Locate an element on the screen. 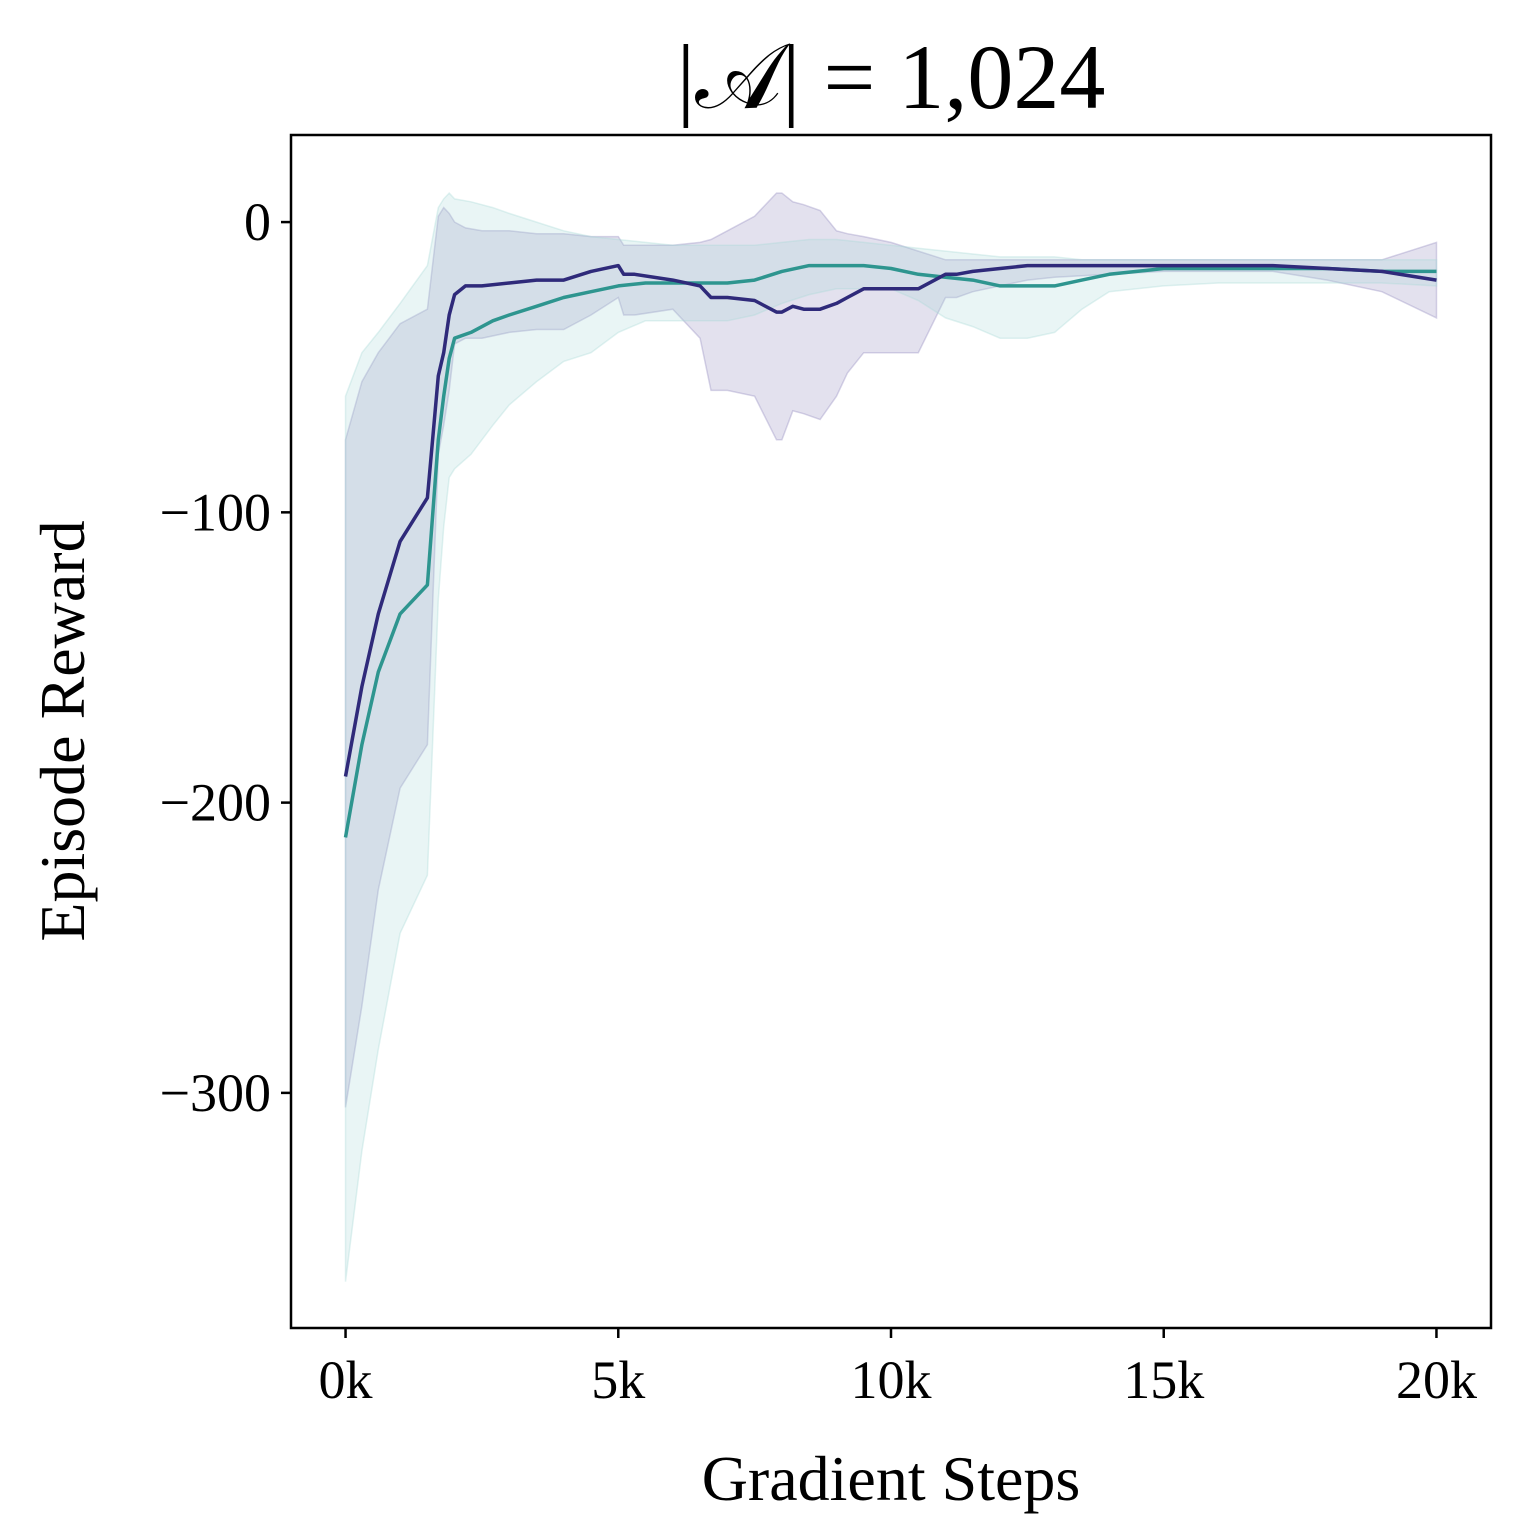 Image resolution: width=1521 pixels, height=1537 pixels. y-tick-label: −200 is located at coordinates (215, 803).